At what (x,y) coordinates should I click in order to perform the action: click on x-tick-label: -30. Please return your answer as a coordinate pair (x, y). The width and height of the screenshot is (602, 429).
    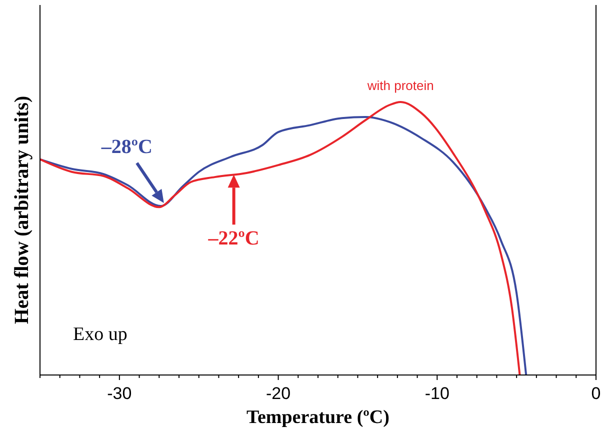
    Looking at the image, I should click on (119, 393).